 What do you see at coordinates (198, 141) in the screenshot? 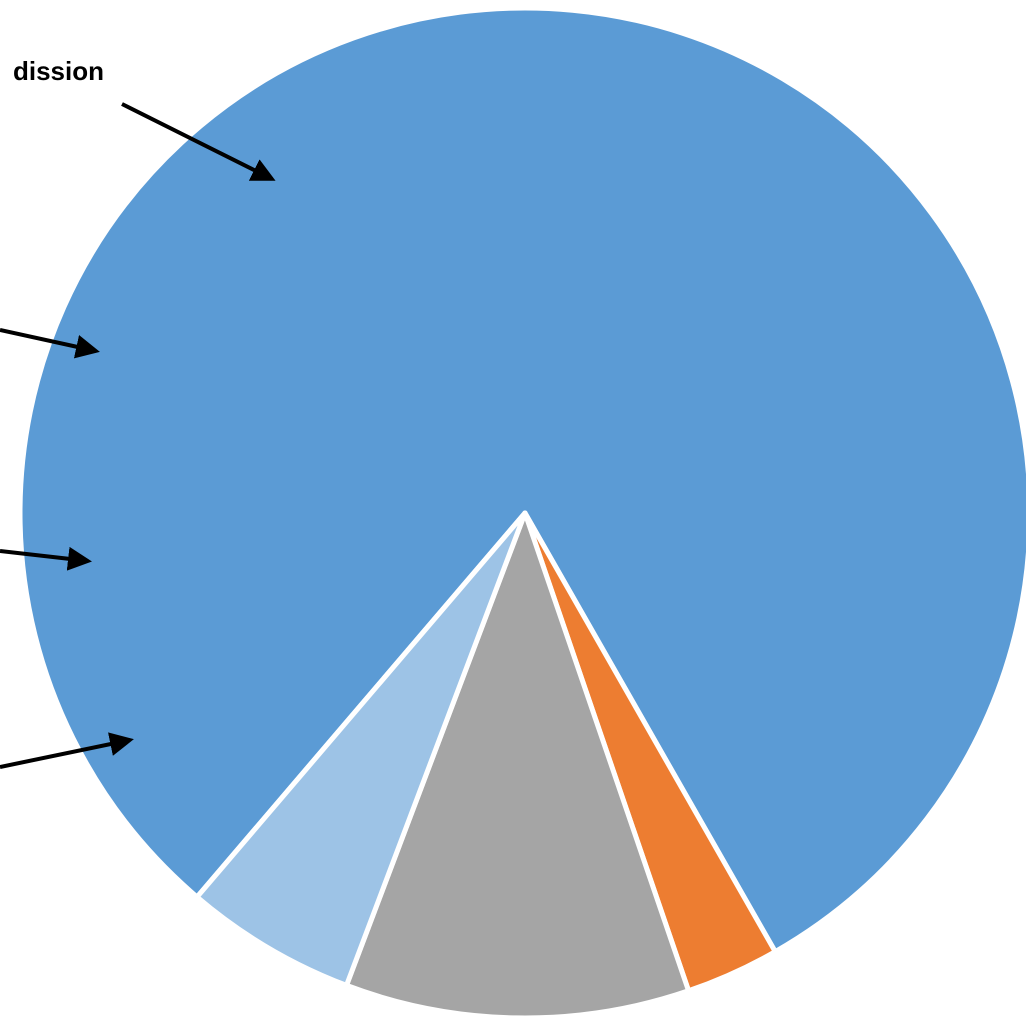
I see `arrow-main` at bounding box center [198, 141].